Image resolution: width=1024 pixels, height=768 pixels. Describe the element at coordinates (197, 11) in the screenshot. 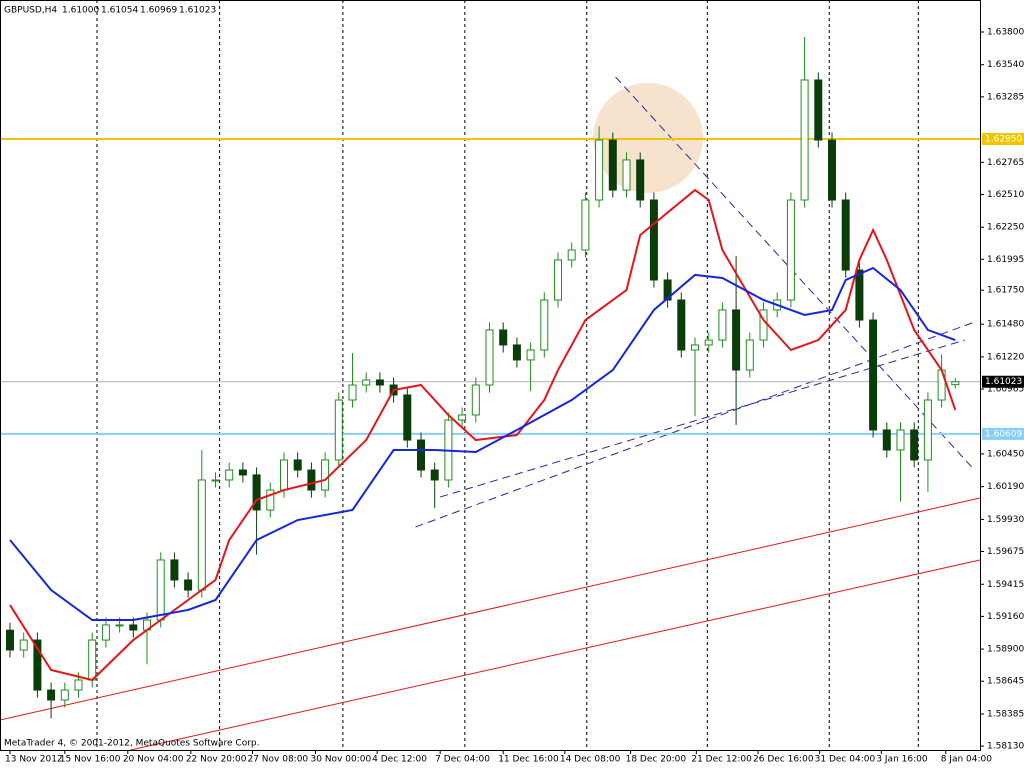

I see `ohlc-close: 1.61023` at that location.